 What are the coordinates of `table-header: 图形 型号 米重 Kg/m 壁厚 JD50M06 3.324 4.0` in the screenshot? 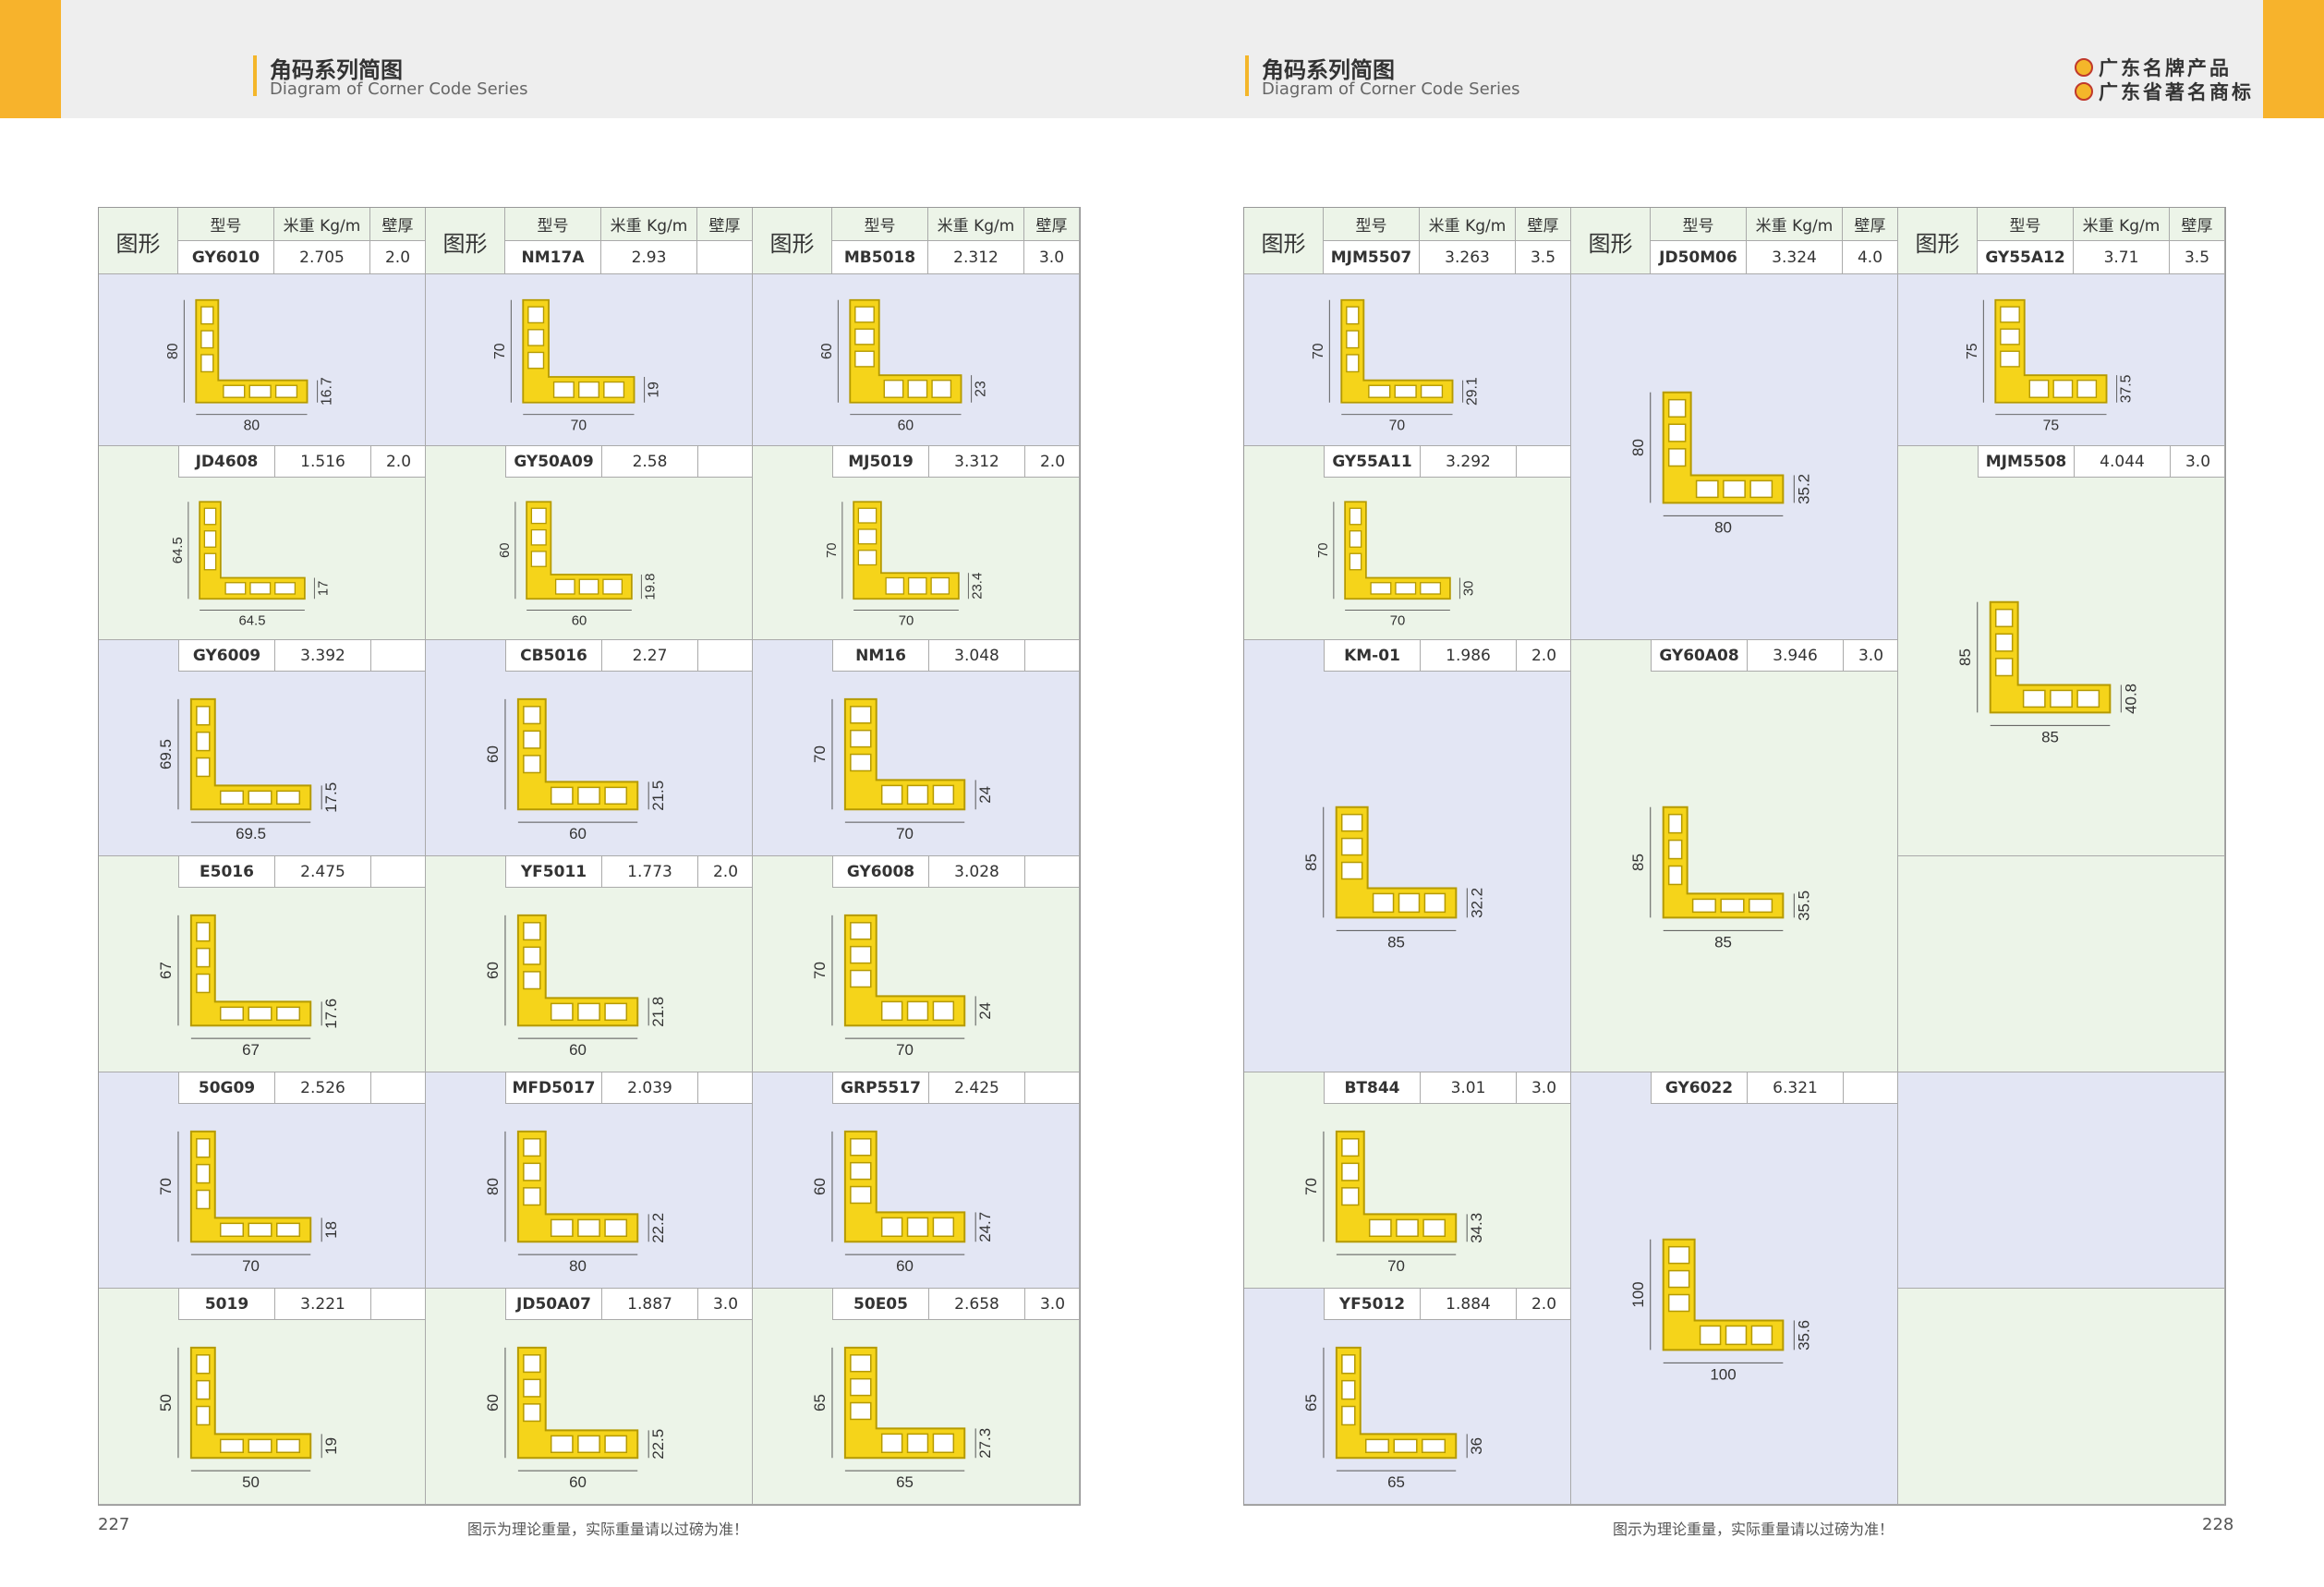 It's located at (1734, 241).